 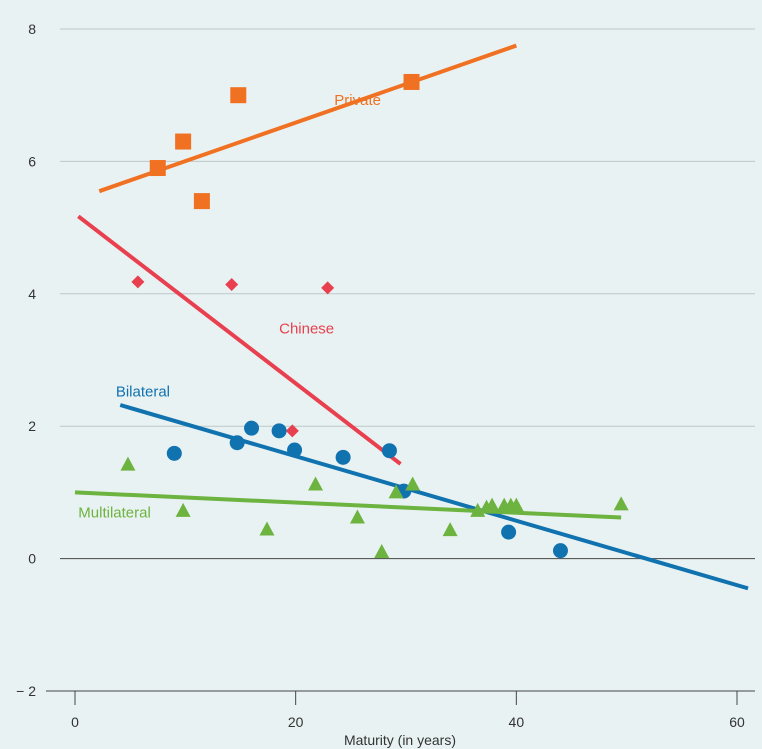 What do you see at coordinates (357, 100) in the screenshot?
I see `private-series-label: Private` at bounding box center [357, 100].